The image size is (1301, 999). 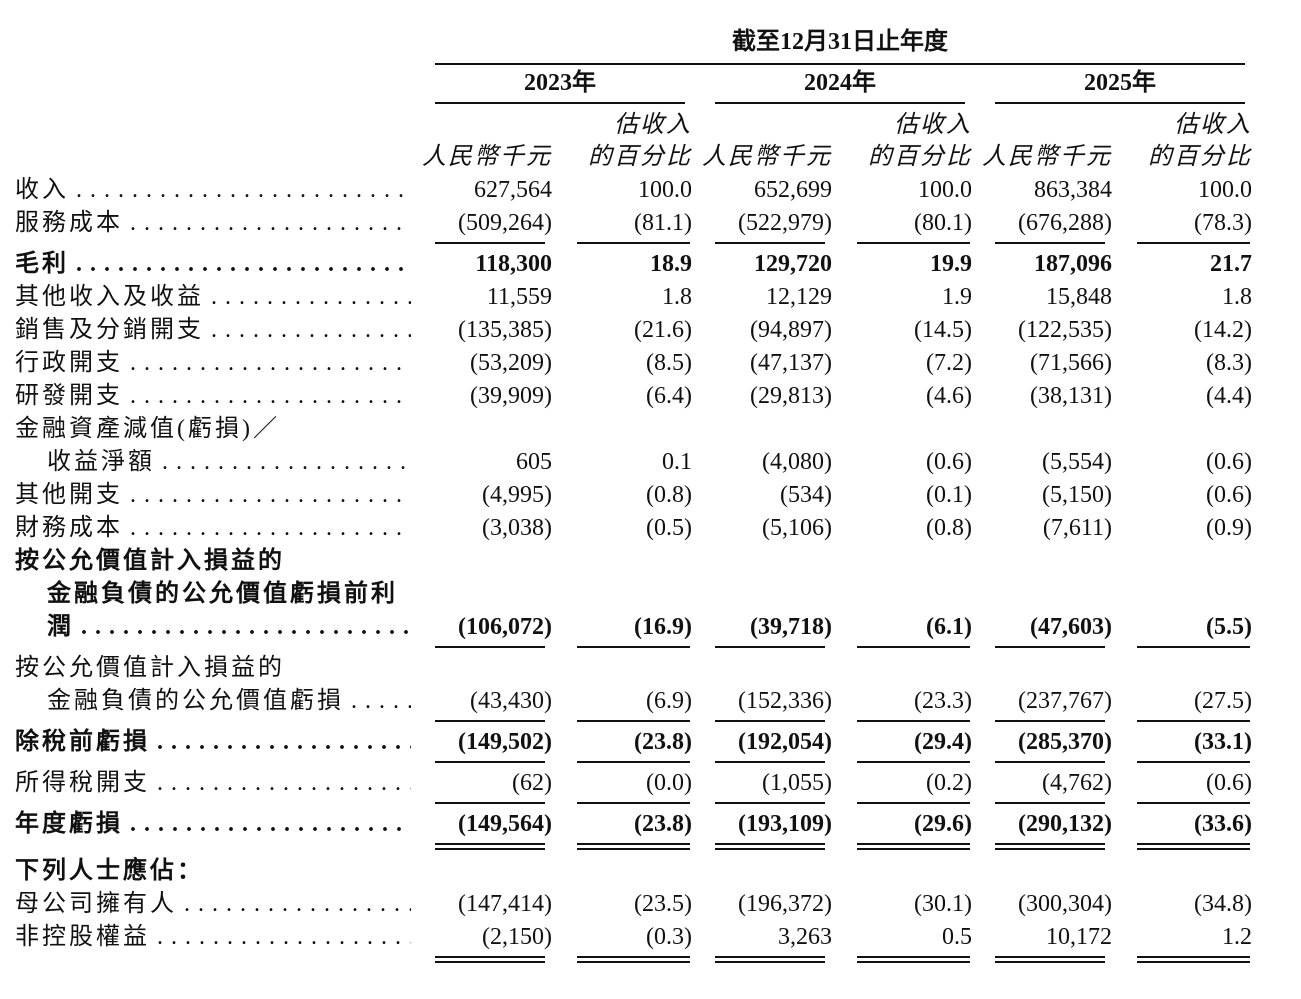 What do you see at coordinates (1077, 528) in the screenshot?
I see `cell-value: (7,611)` at bounding box center [1077, 528].